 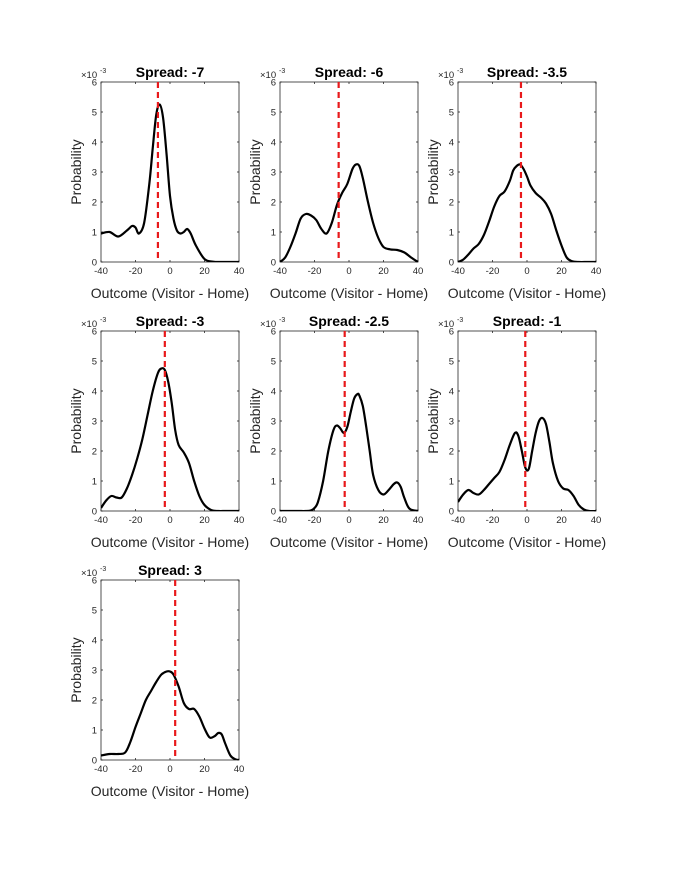 What do you see at coordinates (349, 321) in the screenshot?
I see `subplot-title: Spread: -2.5` at bounding box center [349, 321].